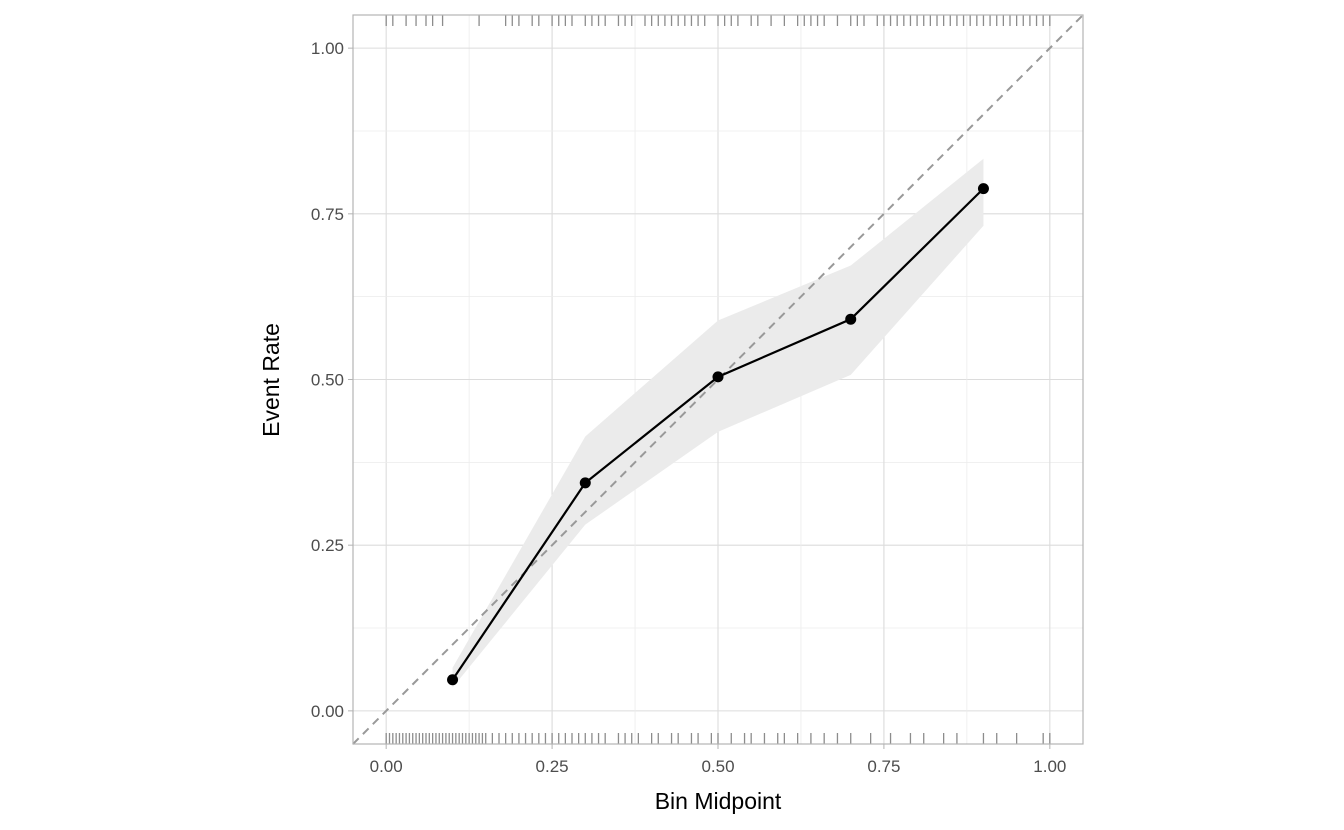 The image size is (1344, 830). What do you see at coordinates (386, 766) in the screenshot?
I see `x-tick-label: 0.00` at bounding box center [386, 766].